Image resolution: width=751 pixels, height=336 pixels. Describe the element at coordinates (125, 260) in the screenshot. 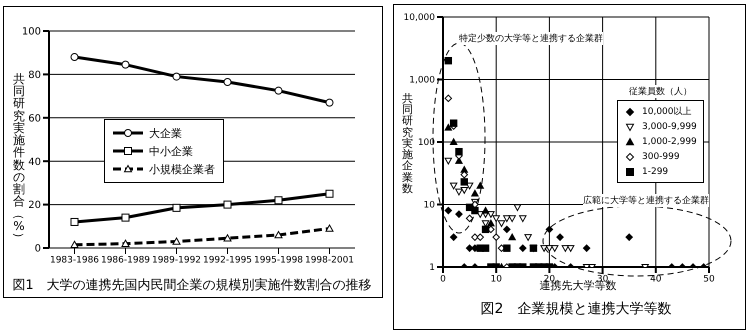

I see `x-tick-label: 1986-1989` at that location.